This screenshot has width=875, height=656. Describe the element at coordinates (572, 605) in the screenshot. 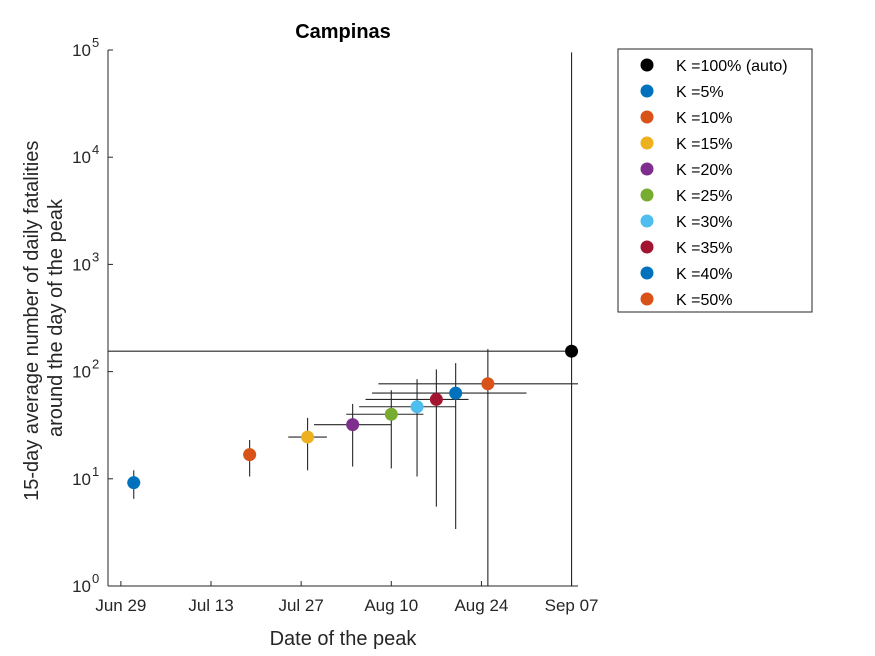

I see `x-tick-label: Sep 07` at that location.